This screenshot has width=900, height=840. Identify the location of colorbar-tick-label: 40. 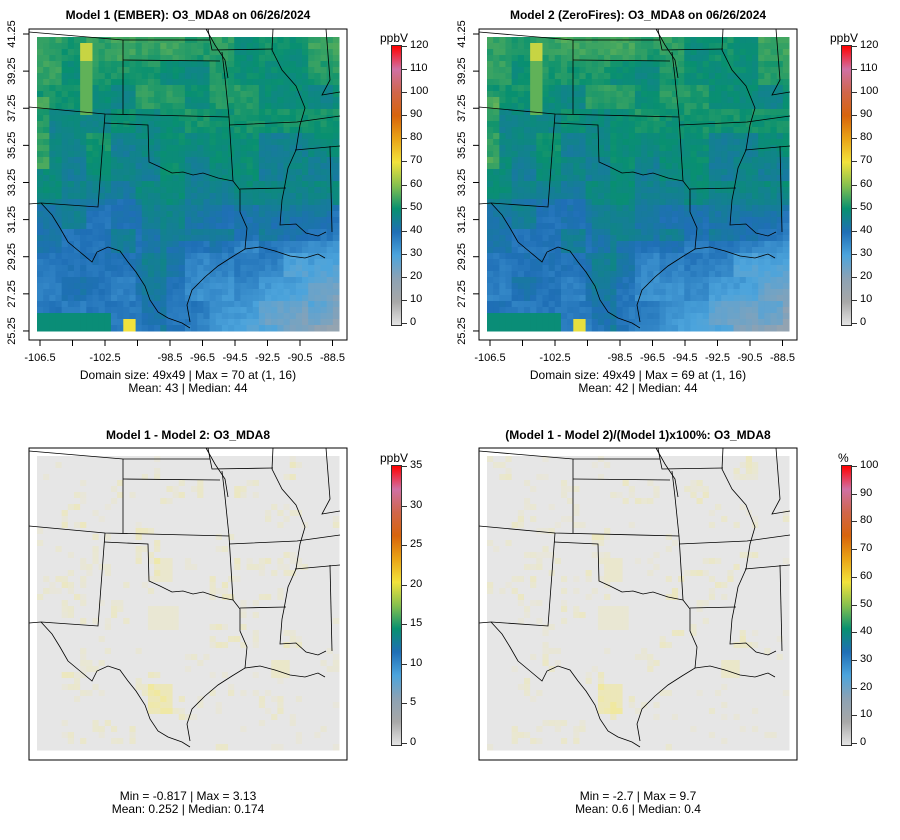
(862, 229).